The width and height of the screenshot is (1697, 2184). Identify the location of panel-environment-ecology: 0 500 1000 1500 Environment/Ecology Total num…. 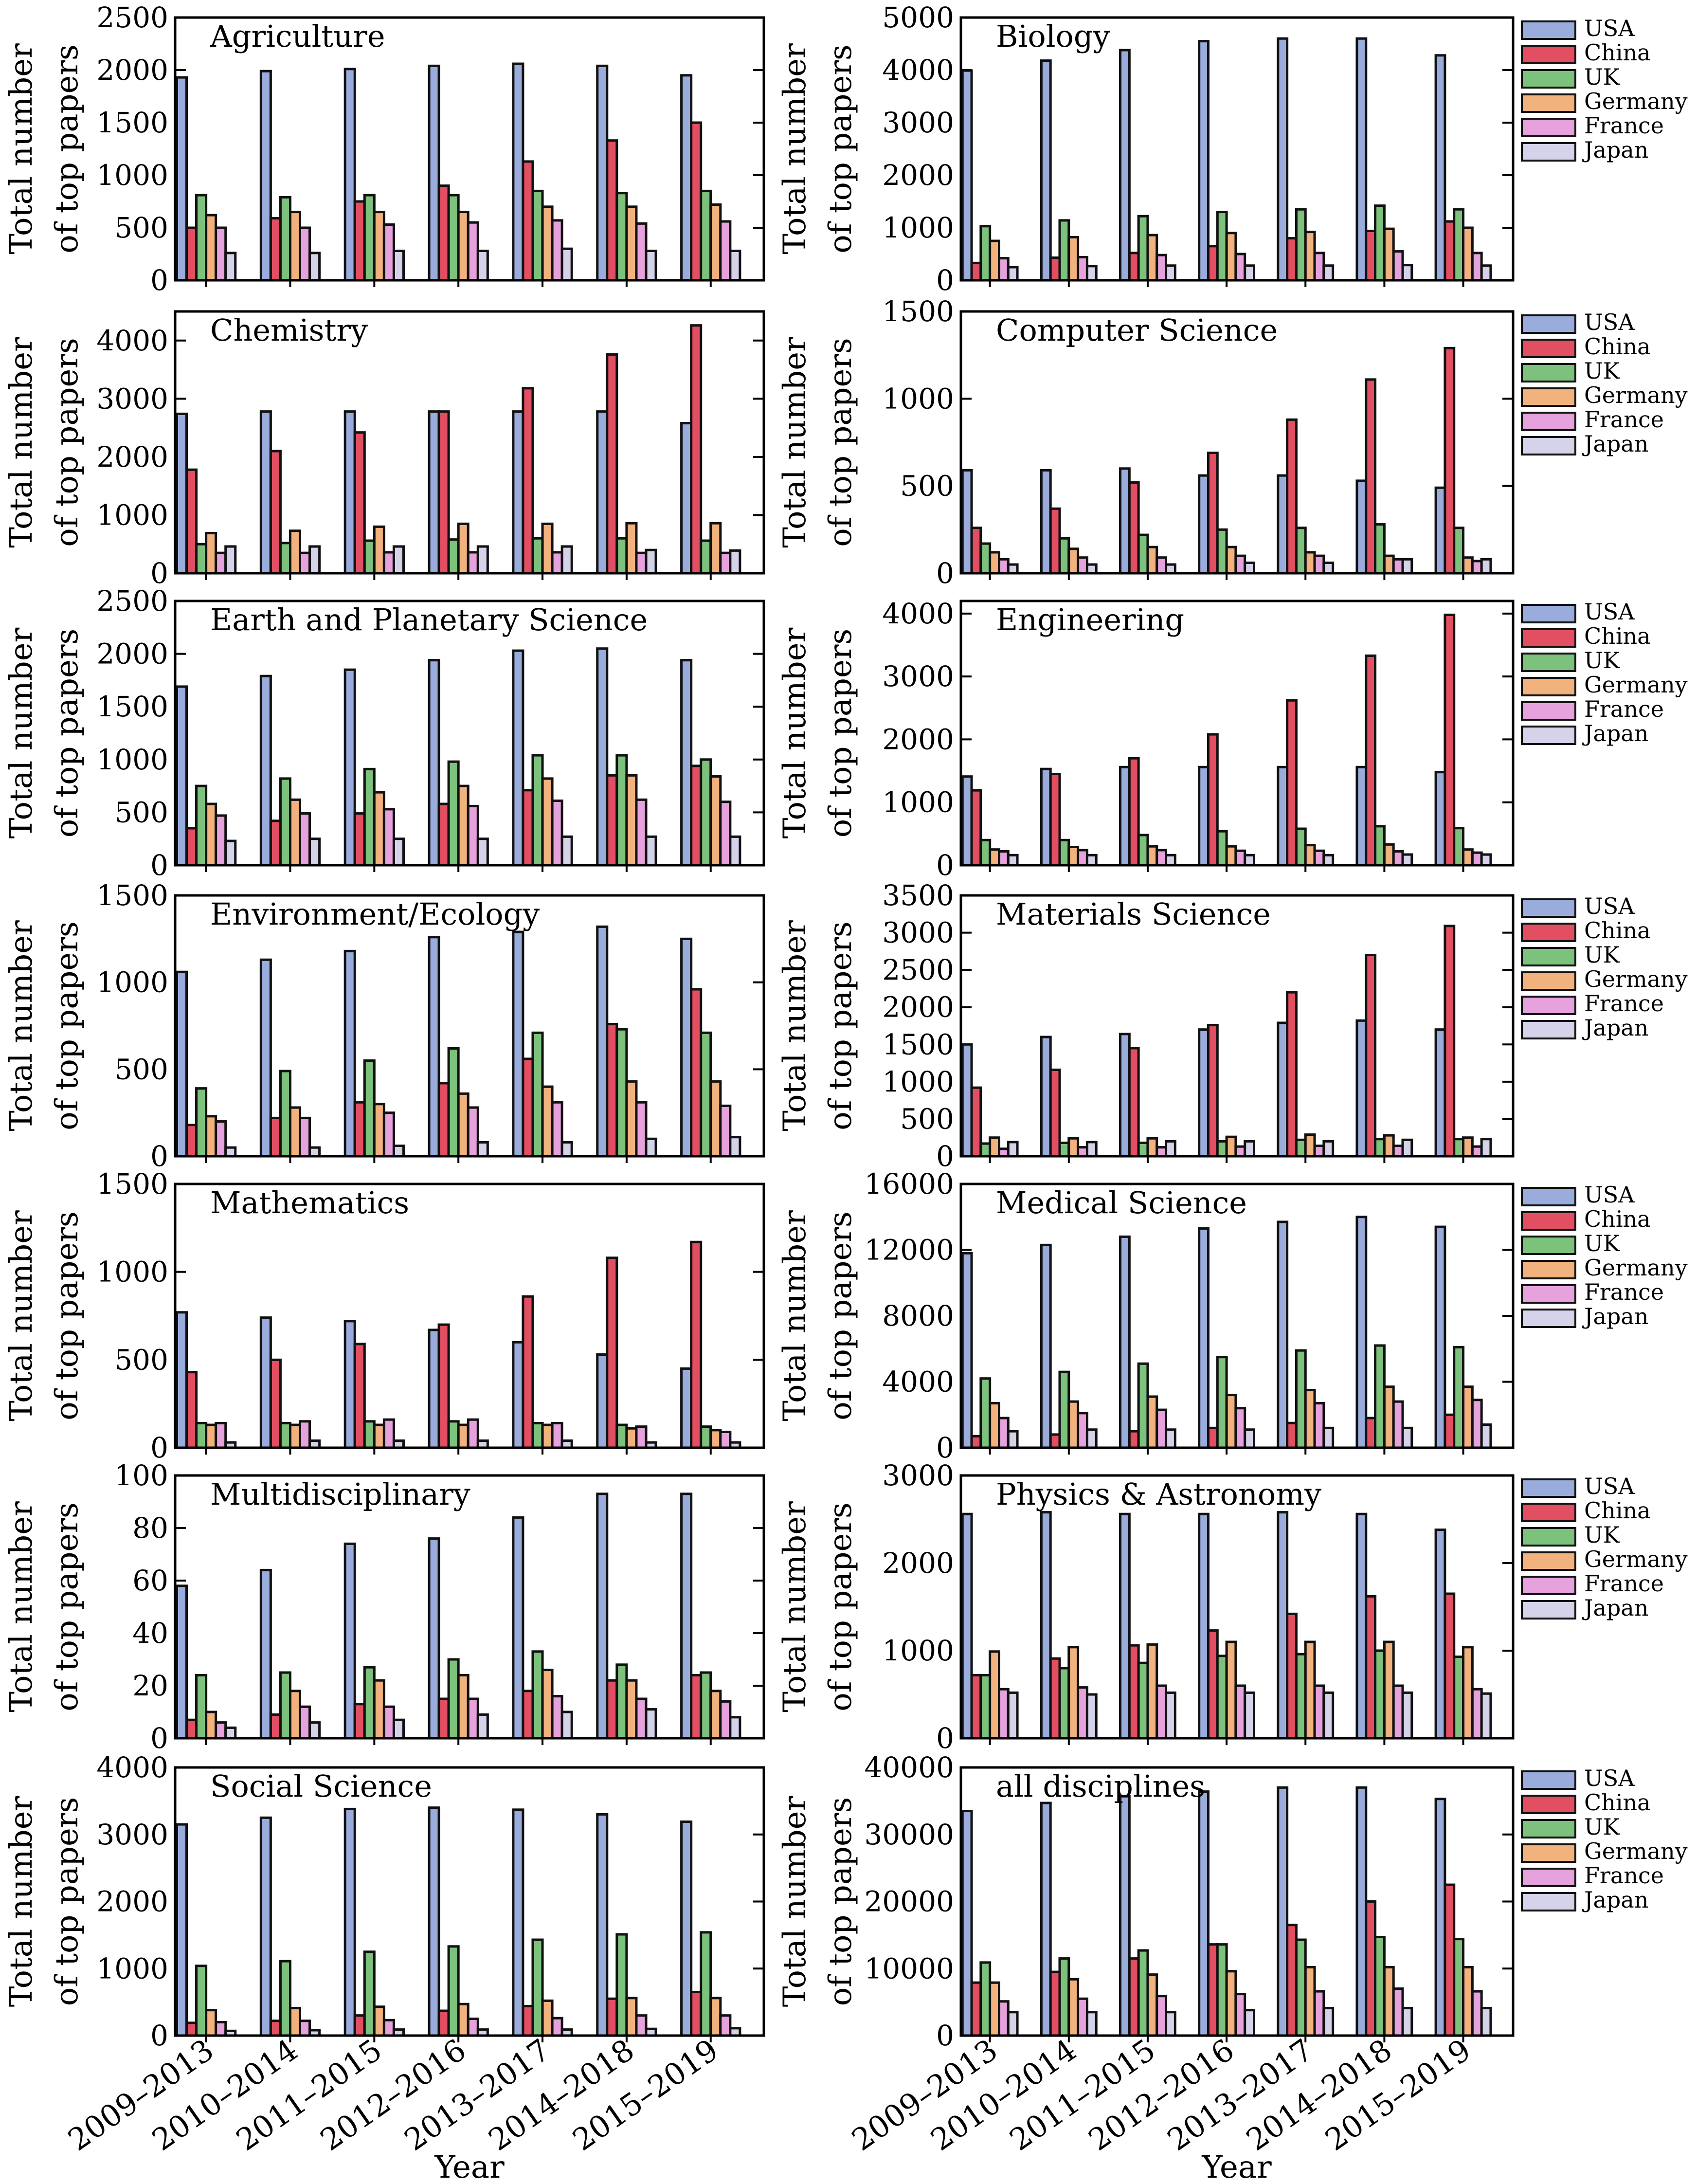
(384, 1026).